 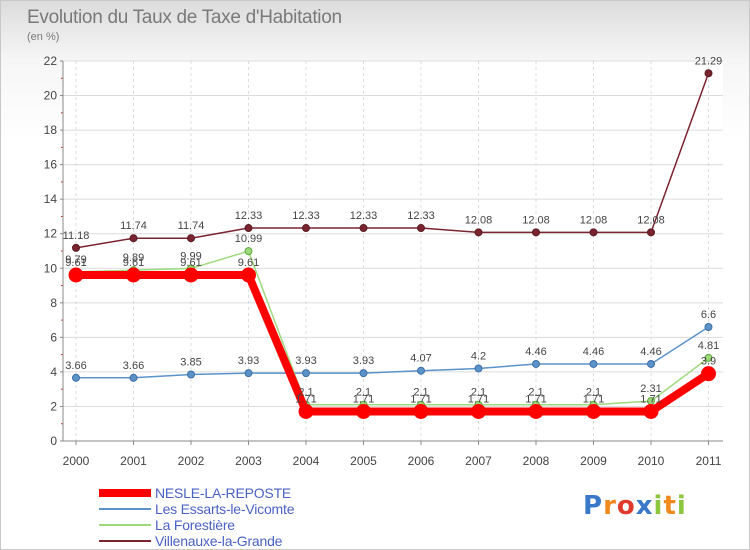 What do you see at coordinates (536, 461) in the screenshot?
I see `x-tick-label: 2008` at bounding box center [536, 461].